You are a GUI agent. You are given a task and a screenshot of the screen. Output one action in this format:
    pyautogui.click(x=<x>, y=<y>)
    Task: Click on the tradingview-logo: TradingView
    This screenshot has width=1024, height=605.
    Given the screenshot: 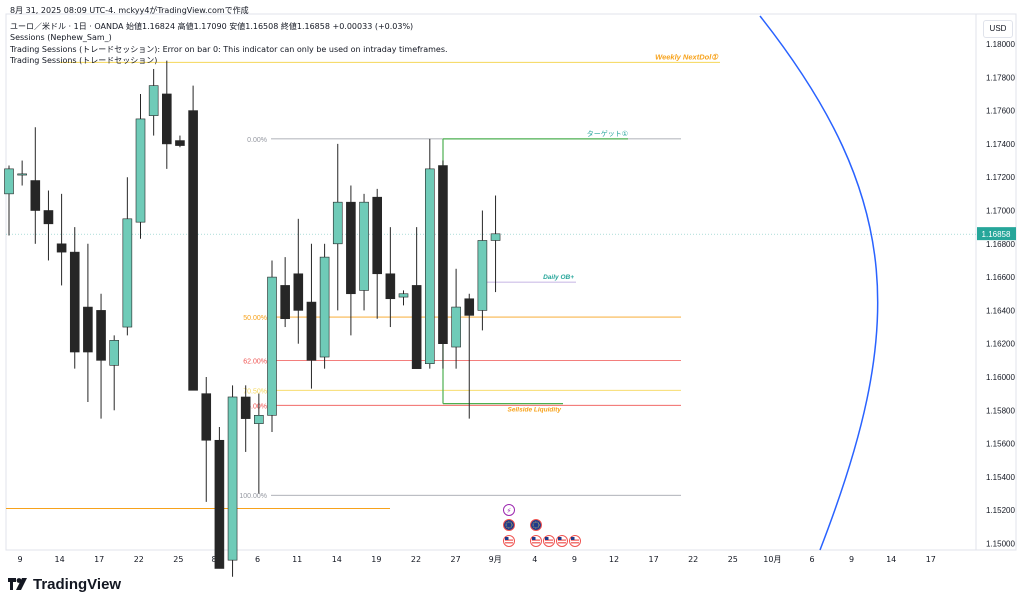 What is the action you would take?
    pyautogui.click(x=64, y=584)
    